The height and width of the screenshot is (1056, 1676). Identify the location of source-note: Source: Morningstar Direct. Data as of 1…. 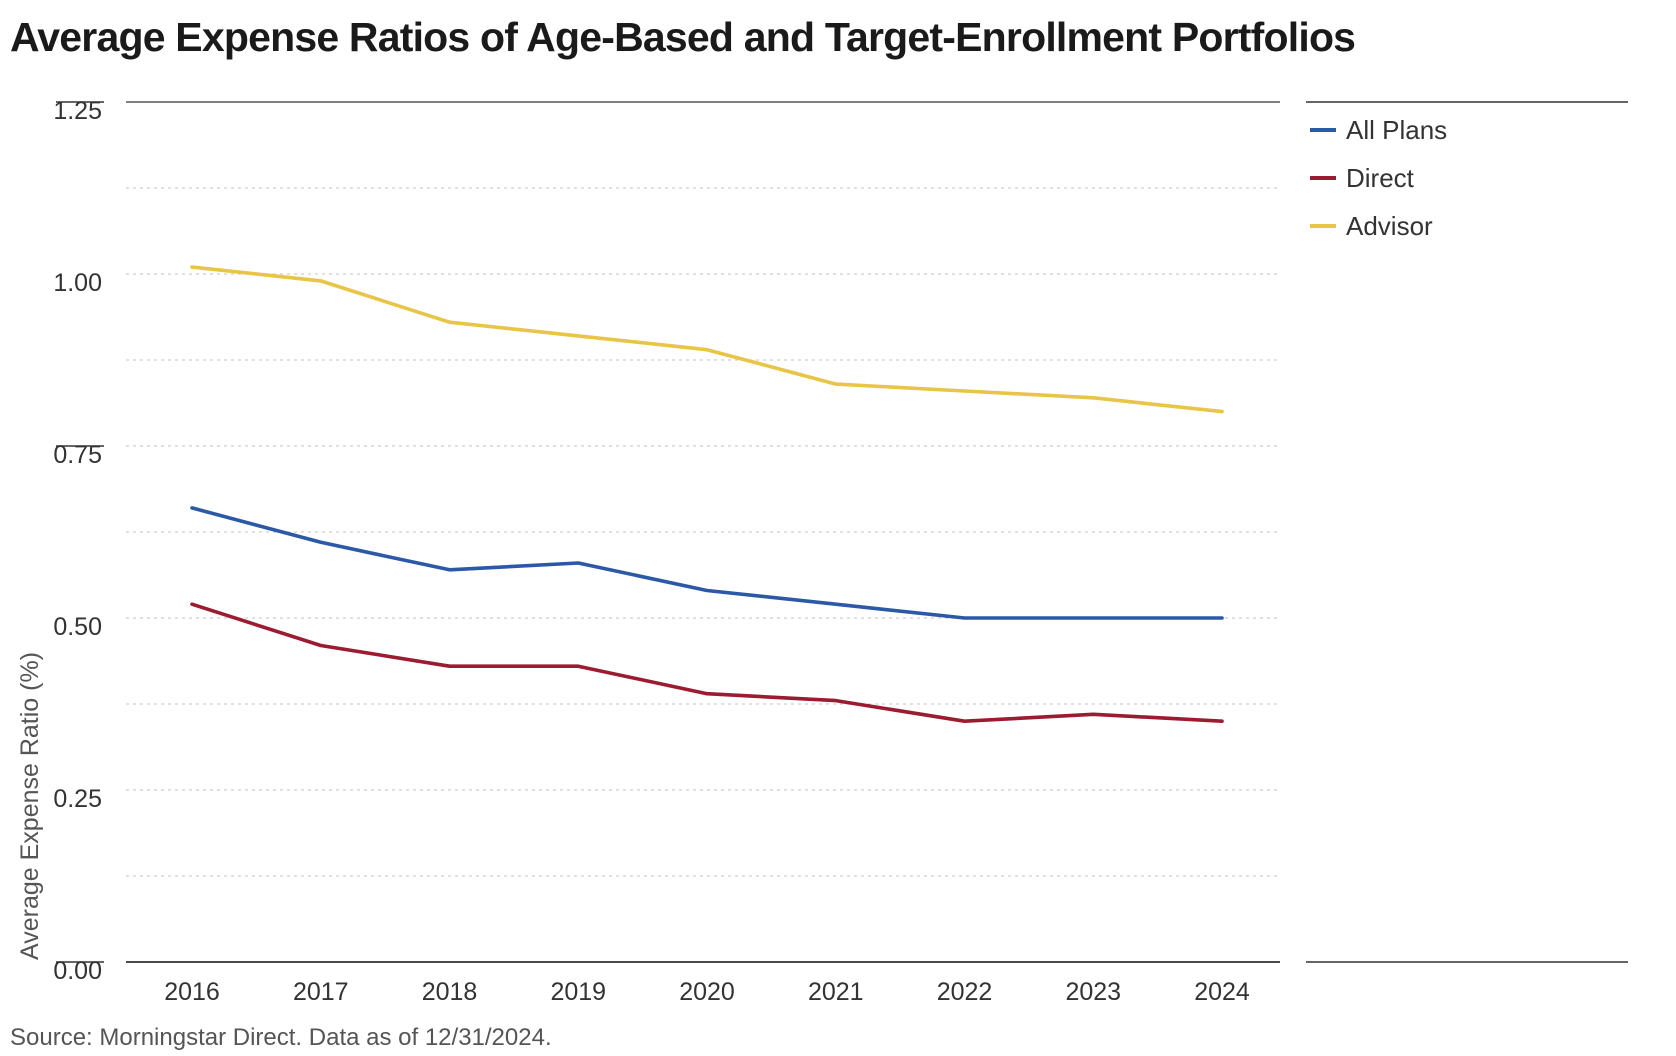
(281, 1037).